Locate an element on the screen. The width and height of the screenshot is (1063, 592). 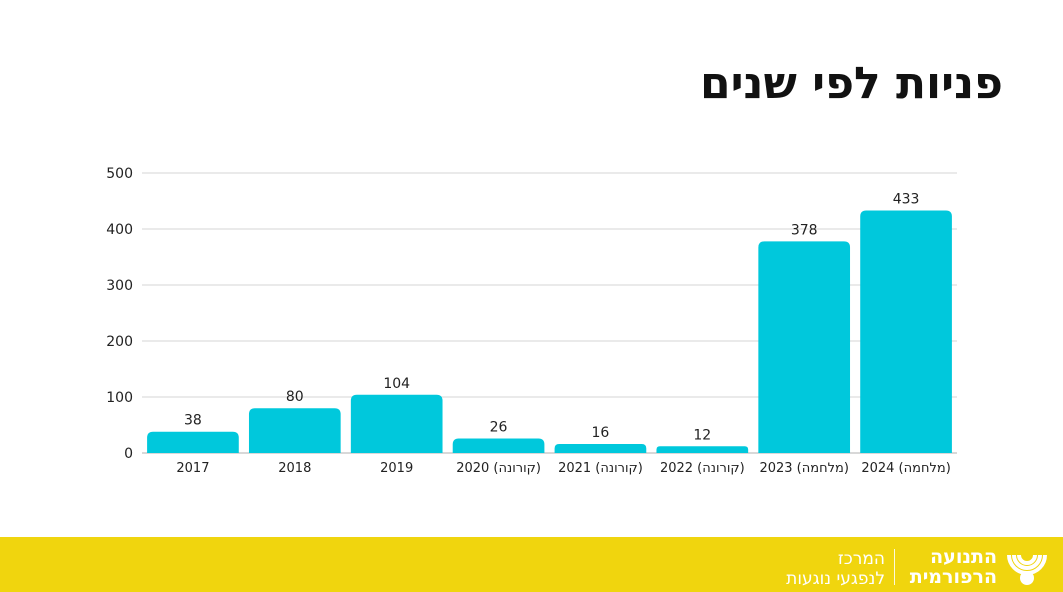
x-tick-label: 2017 is located at coordinates (192, 468).